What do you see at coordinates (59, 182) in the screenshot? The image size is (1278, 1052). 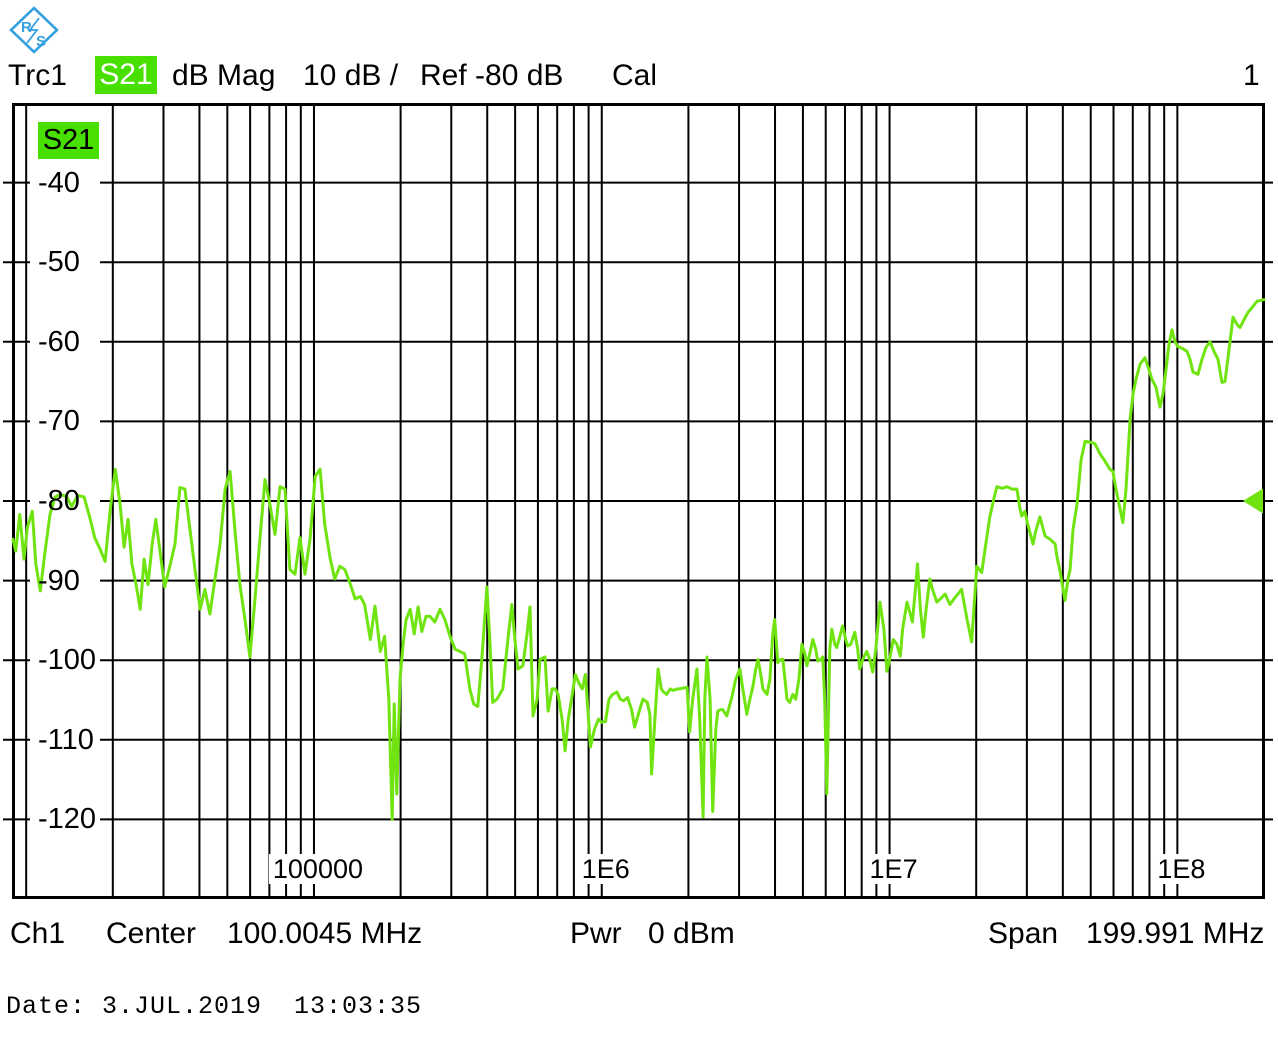 I see `y-tick-label: -40` at bounding box center [59, 182].